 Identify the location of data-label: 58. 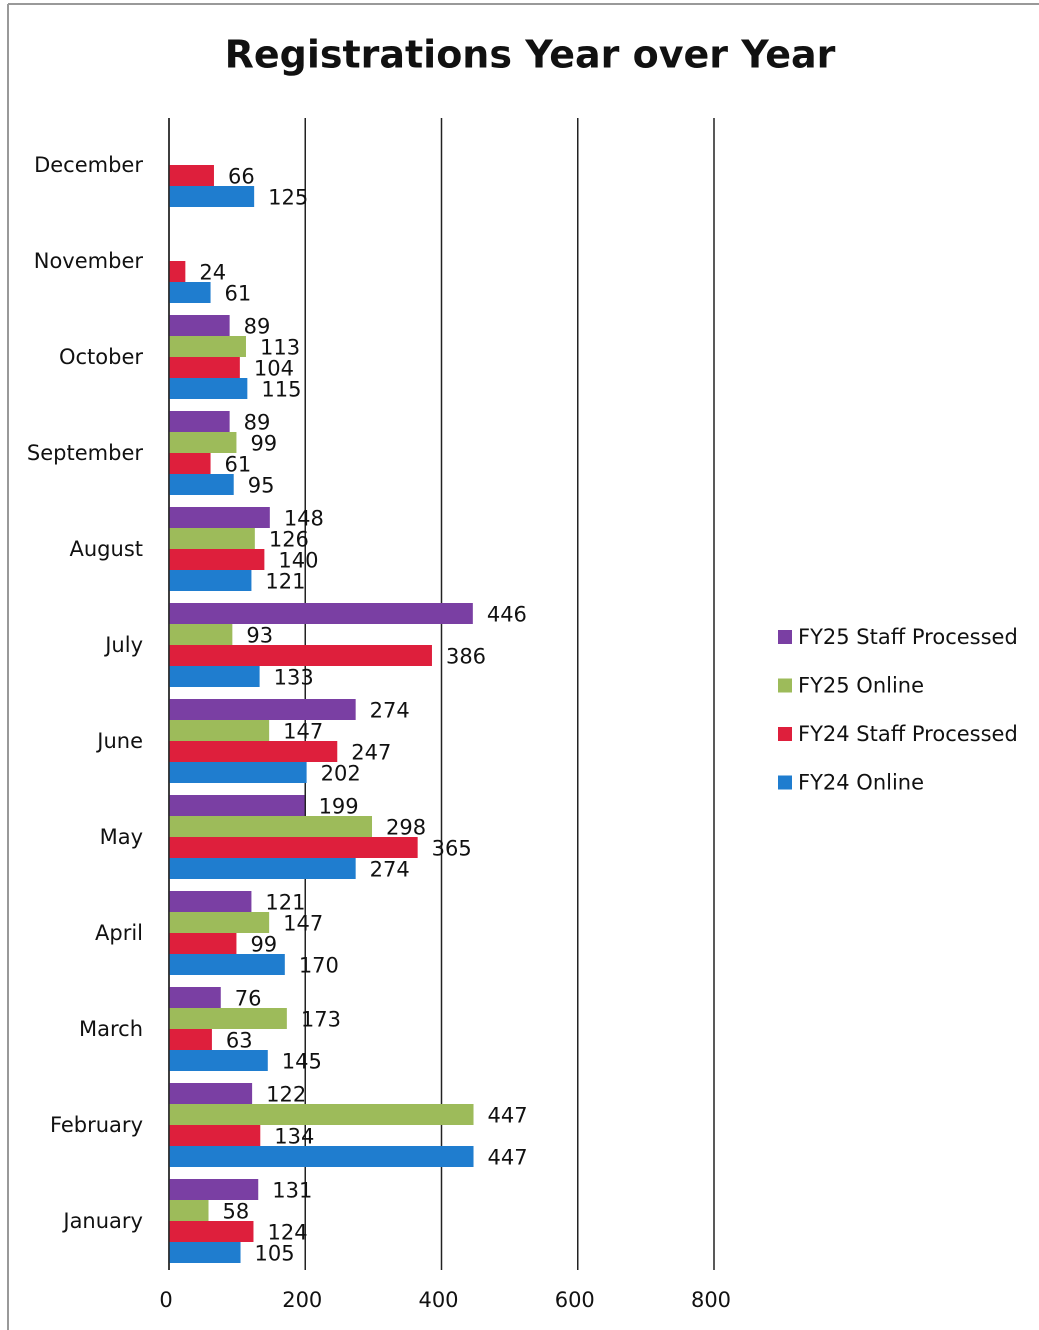
(236, 1212).